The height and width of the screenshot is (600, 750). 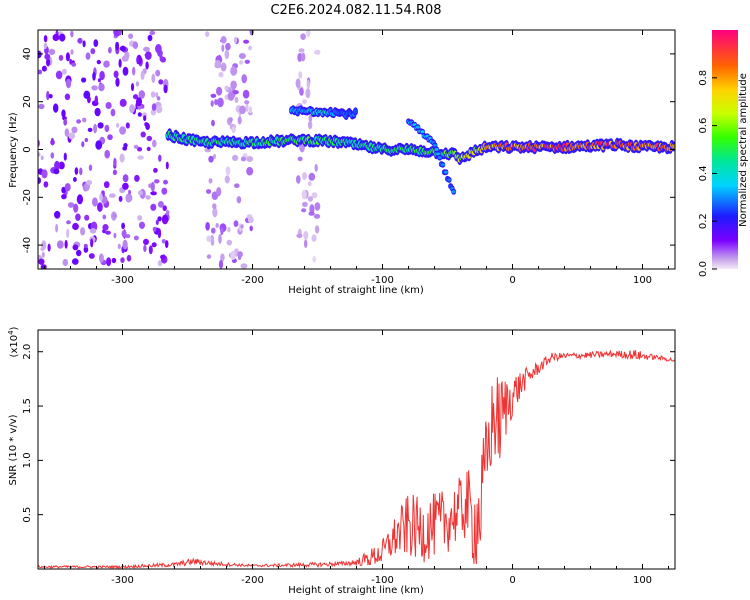 What do you see at coordinates (27, 245) in the screenshot?
I see `spectrogram-ytick-label: -40` at bounding box center [27, 245].